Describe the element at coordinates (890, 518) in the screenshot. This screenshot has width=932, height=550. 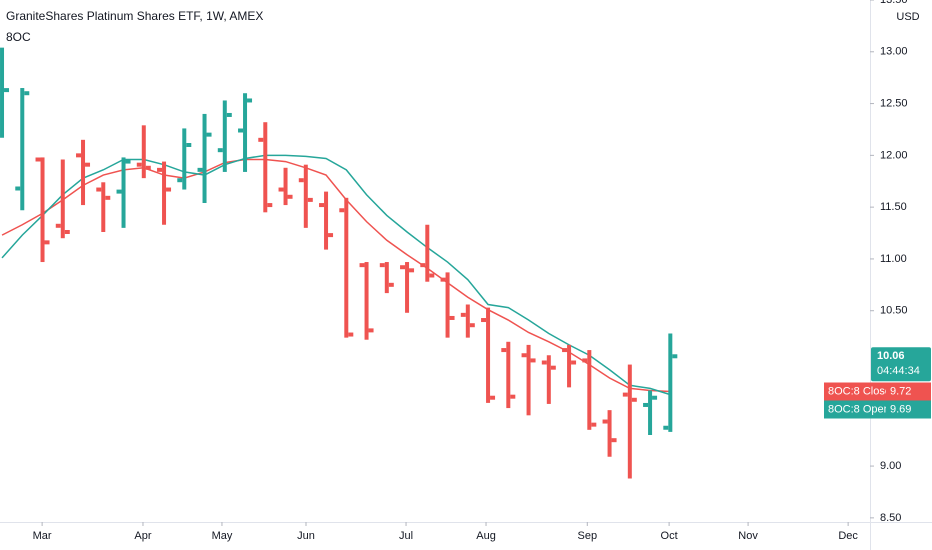
I see `y-tick-label: 8.50` at that location.